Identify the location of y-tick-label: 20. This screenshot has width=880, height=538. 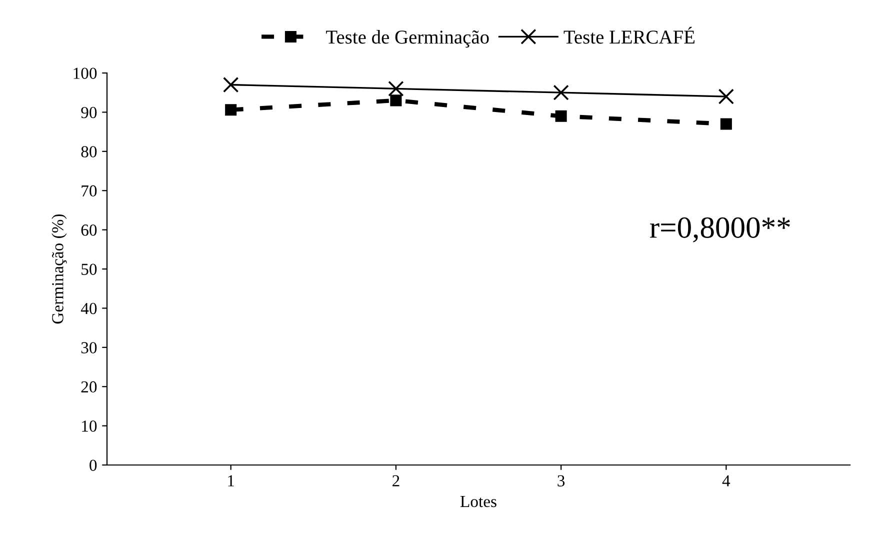
(89, 387).